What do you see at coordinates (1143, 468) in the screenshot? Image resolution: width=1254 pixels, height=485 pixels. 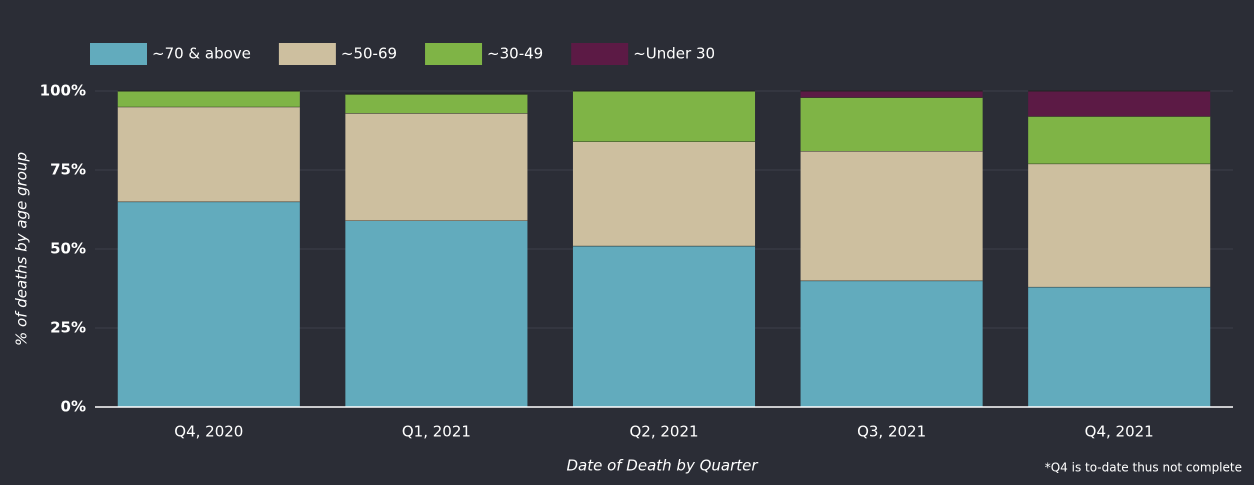 I see `note: *Q4 is to-date thus not complete` at bounding box center [1143, 468].